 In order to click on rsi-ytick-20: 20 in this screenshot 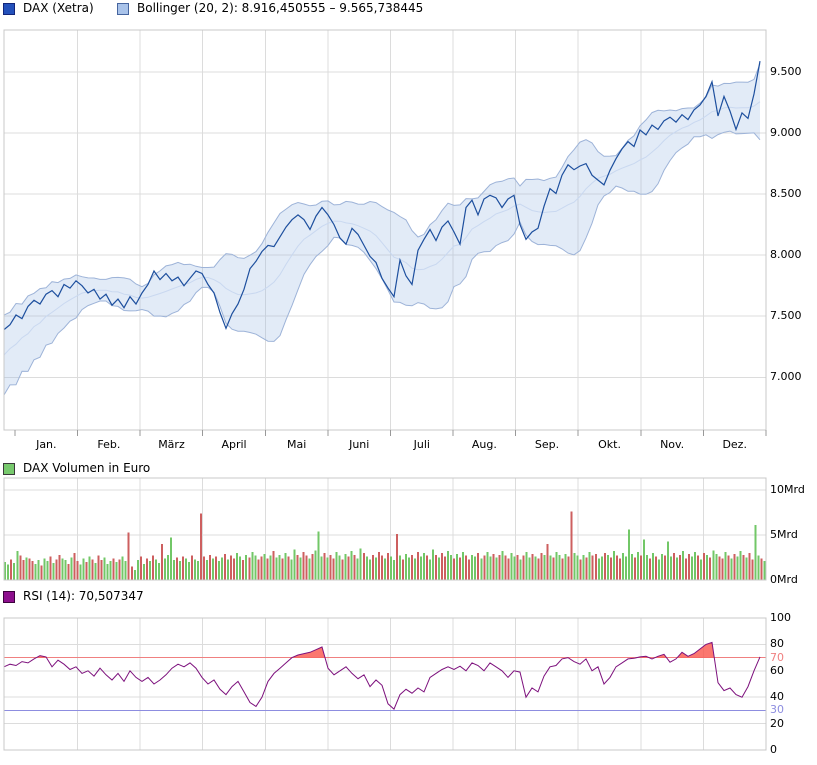, I will do `click(777, 723)`.